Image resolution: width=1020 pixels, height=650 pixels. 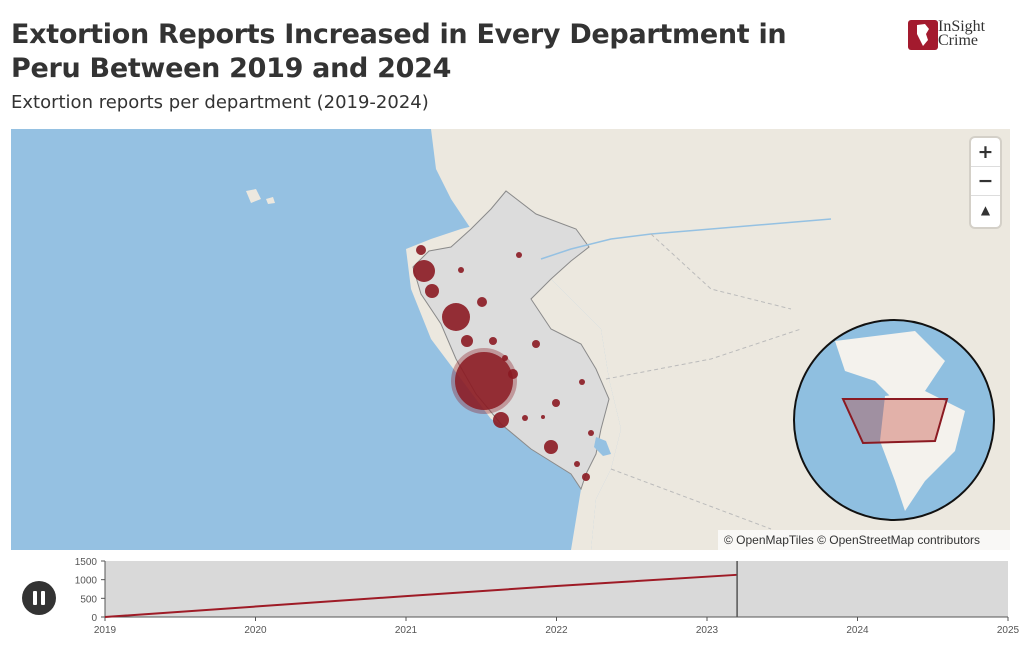 I want to click on x-tick-label: 2020, so click(x=255, y=630).